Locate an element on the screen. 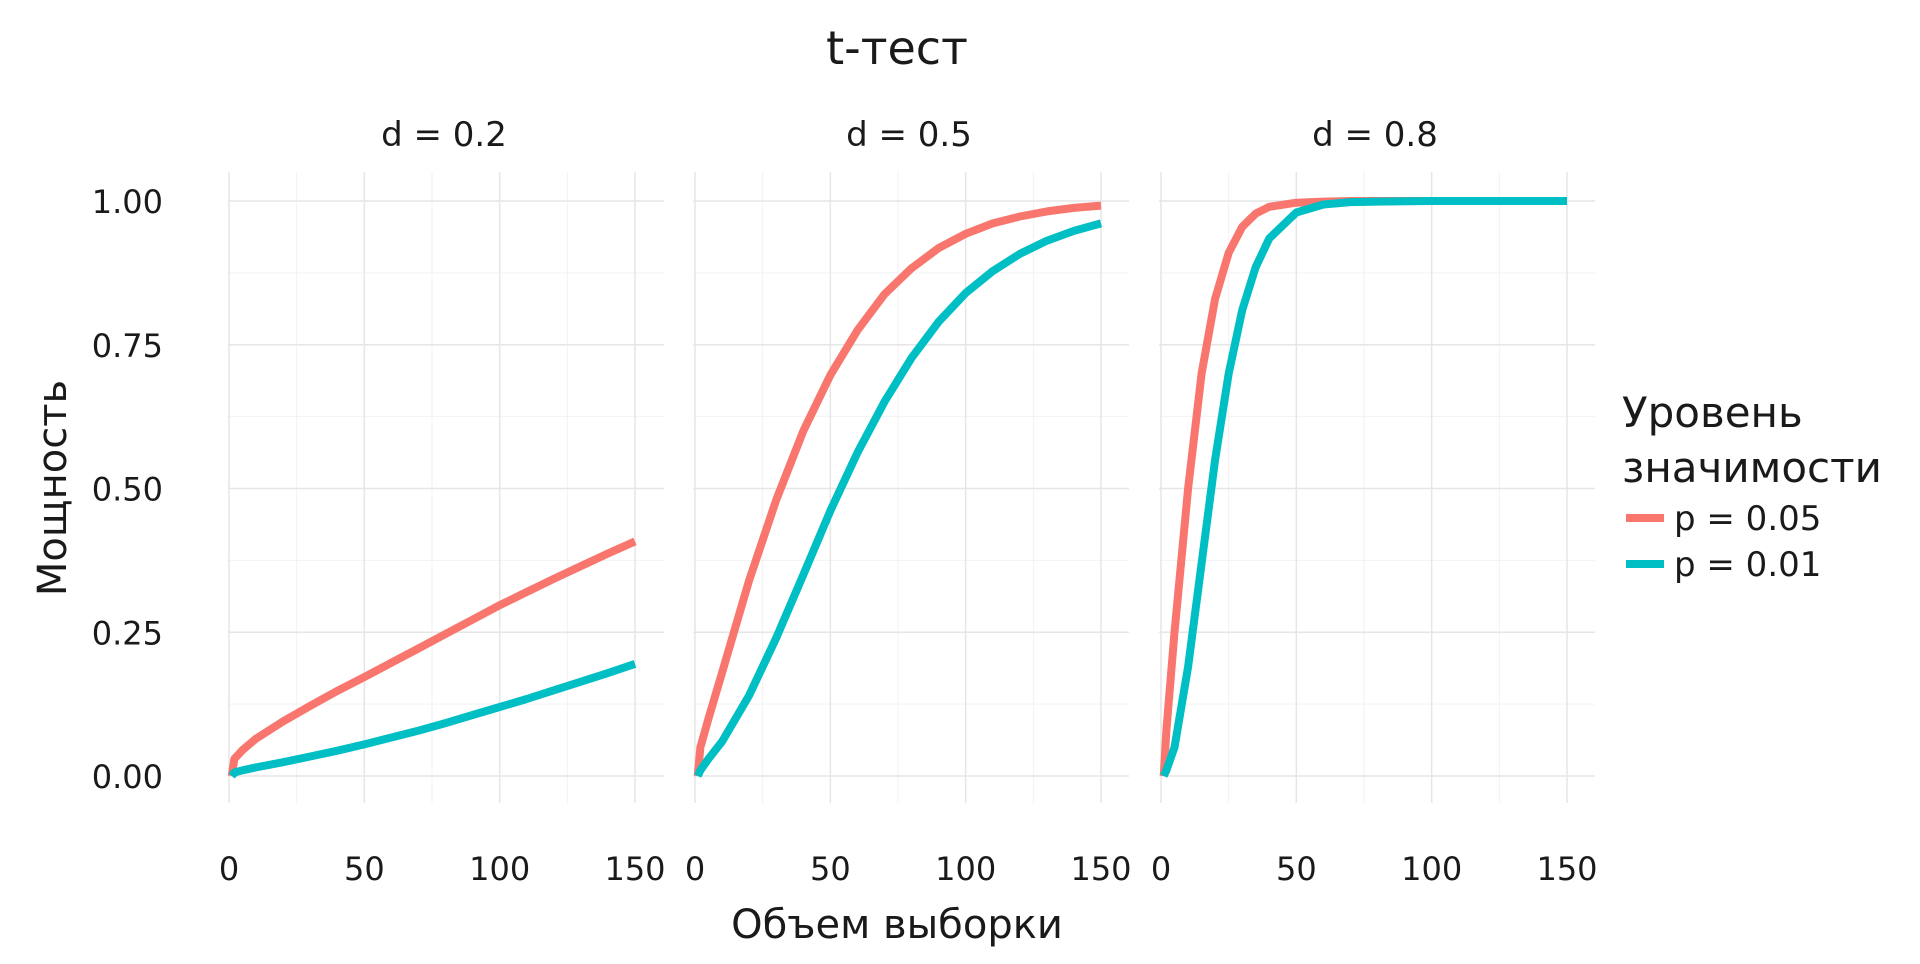 This screenshot has height=964, width=1920. panel-label: d = 0.5 is located at coordinates (909, 135).